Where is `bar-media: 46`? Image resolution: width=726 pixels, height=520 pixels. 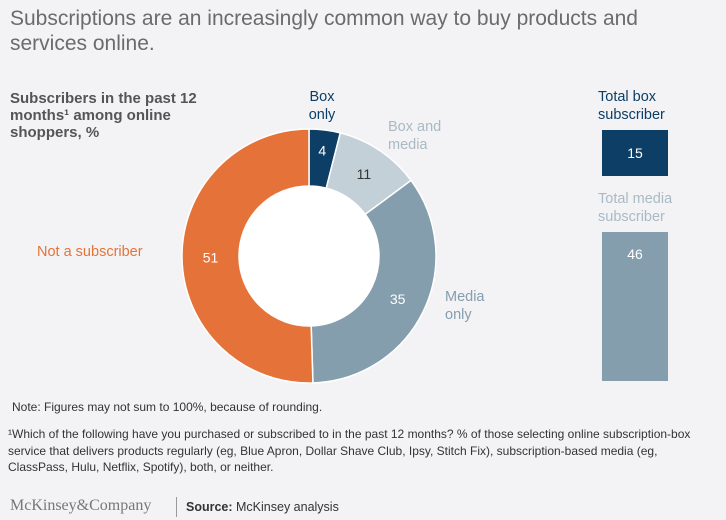 bar-media: 46 is located at coordinates (635, 306).